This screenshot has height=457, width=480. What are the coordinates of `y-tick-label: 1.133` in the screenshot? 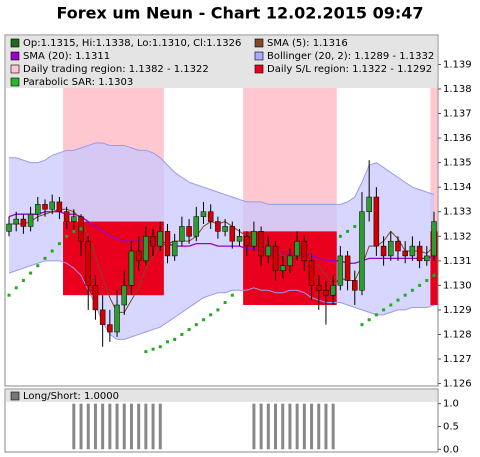 It's located at (457, 212).